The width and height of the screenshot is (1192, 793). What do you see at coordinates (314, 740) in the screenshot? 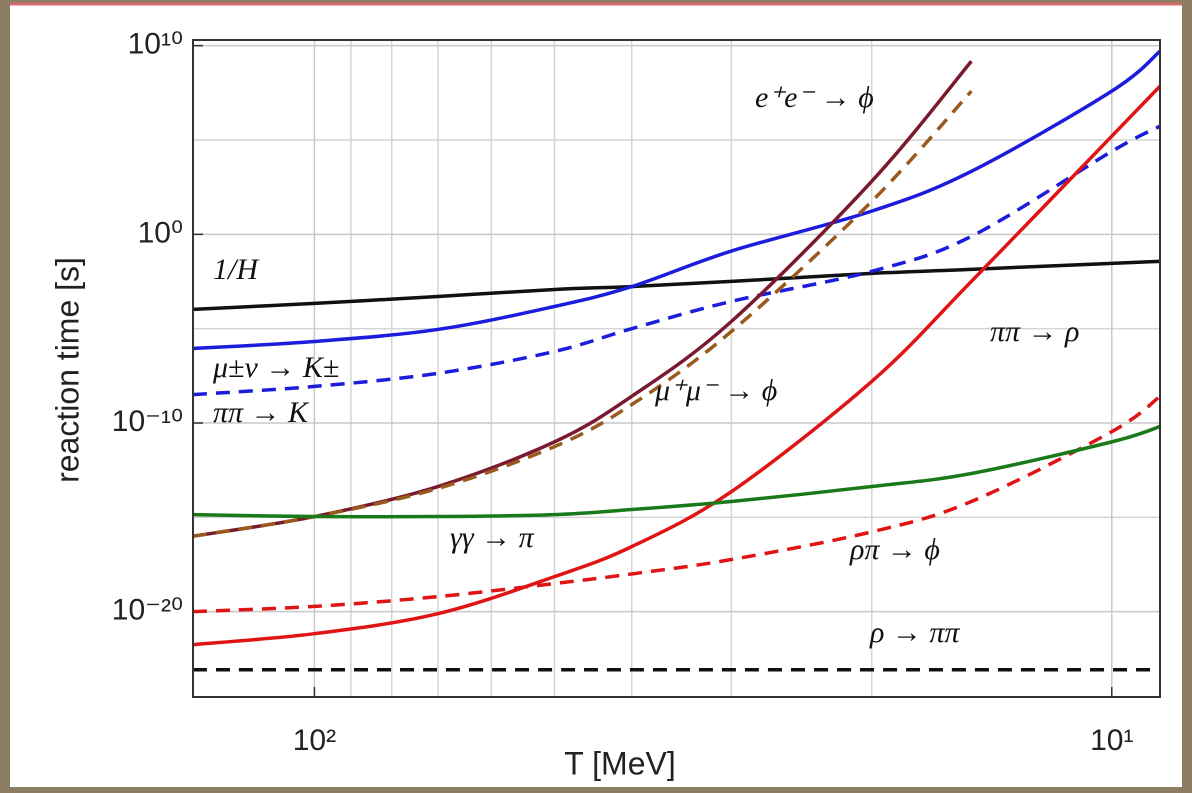
I see `x-tick-label: 10²` at bounding box center [314, 740].